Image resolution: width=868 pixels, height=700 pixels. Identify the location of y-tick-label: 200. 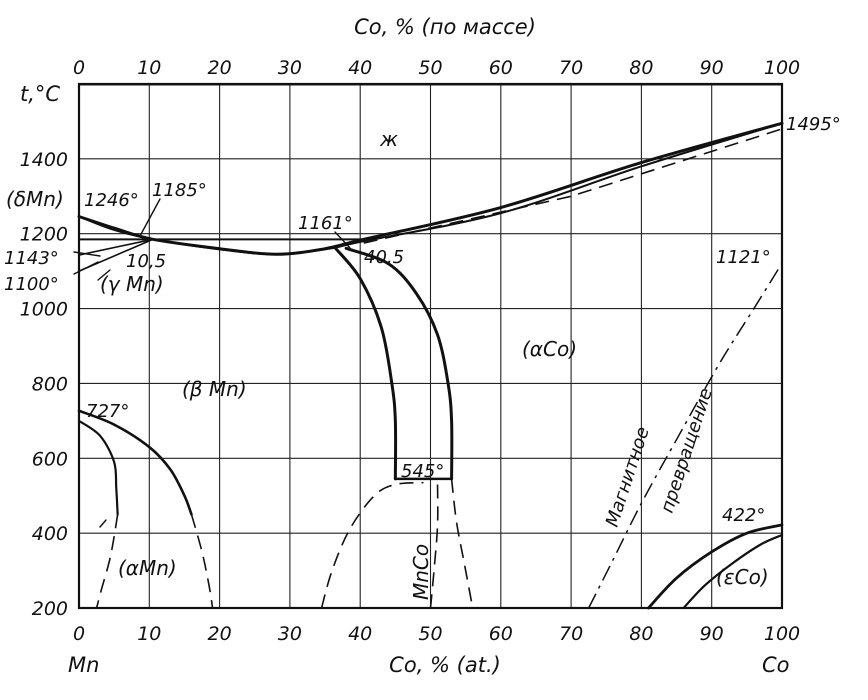
(50, 609).